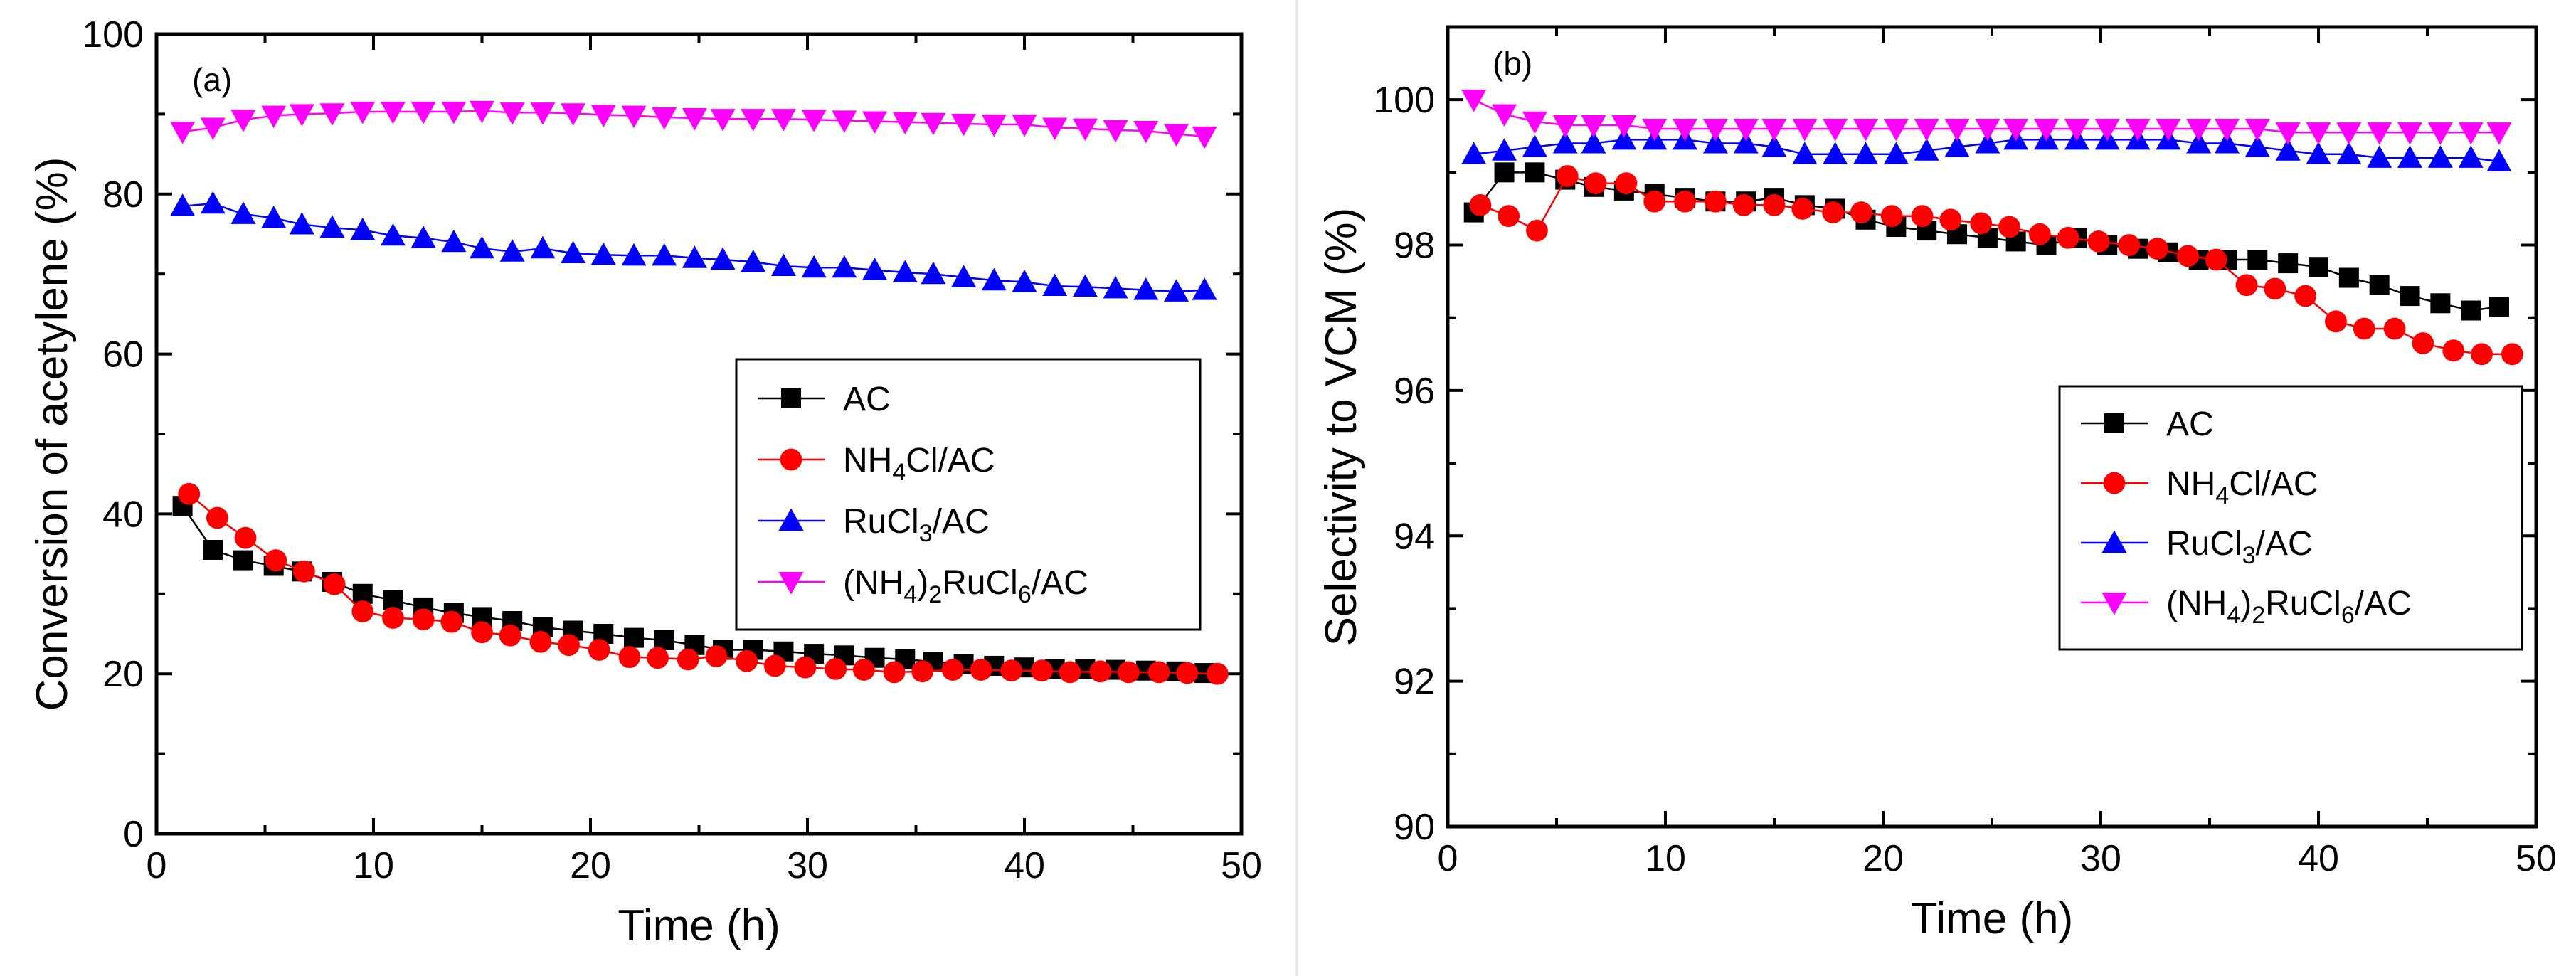  Describe the element at coordinates (2289, 607) in the screenshot. I see `legend-label: (NH4)2RuCl6/AC` at that location.